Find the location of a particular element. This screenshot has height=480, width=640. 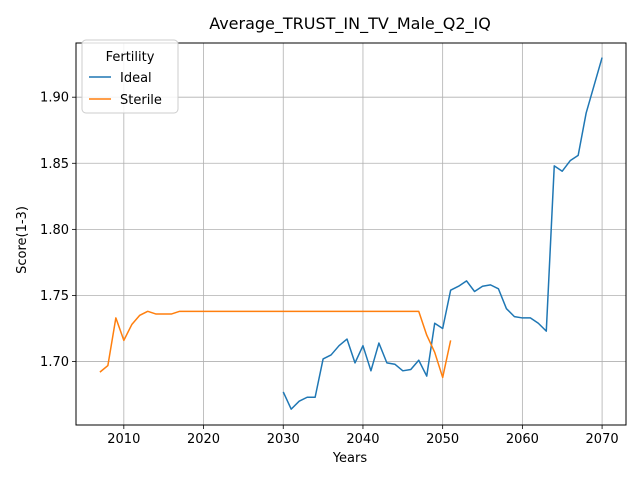

y-tick-label: 1.70 is located at coordinates (54, 362).